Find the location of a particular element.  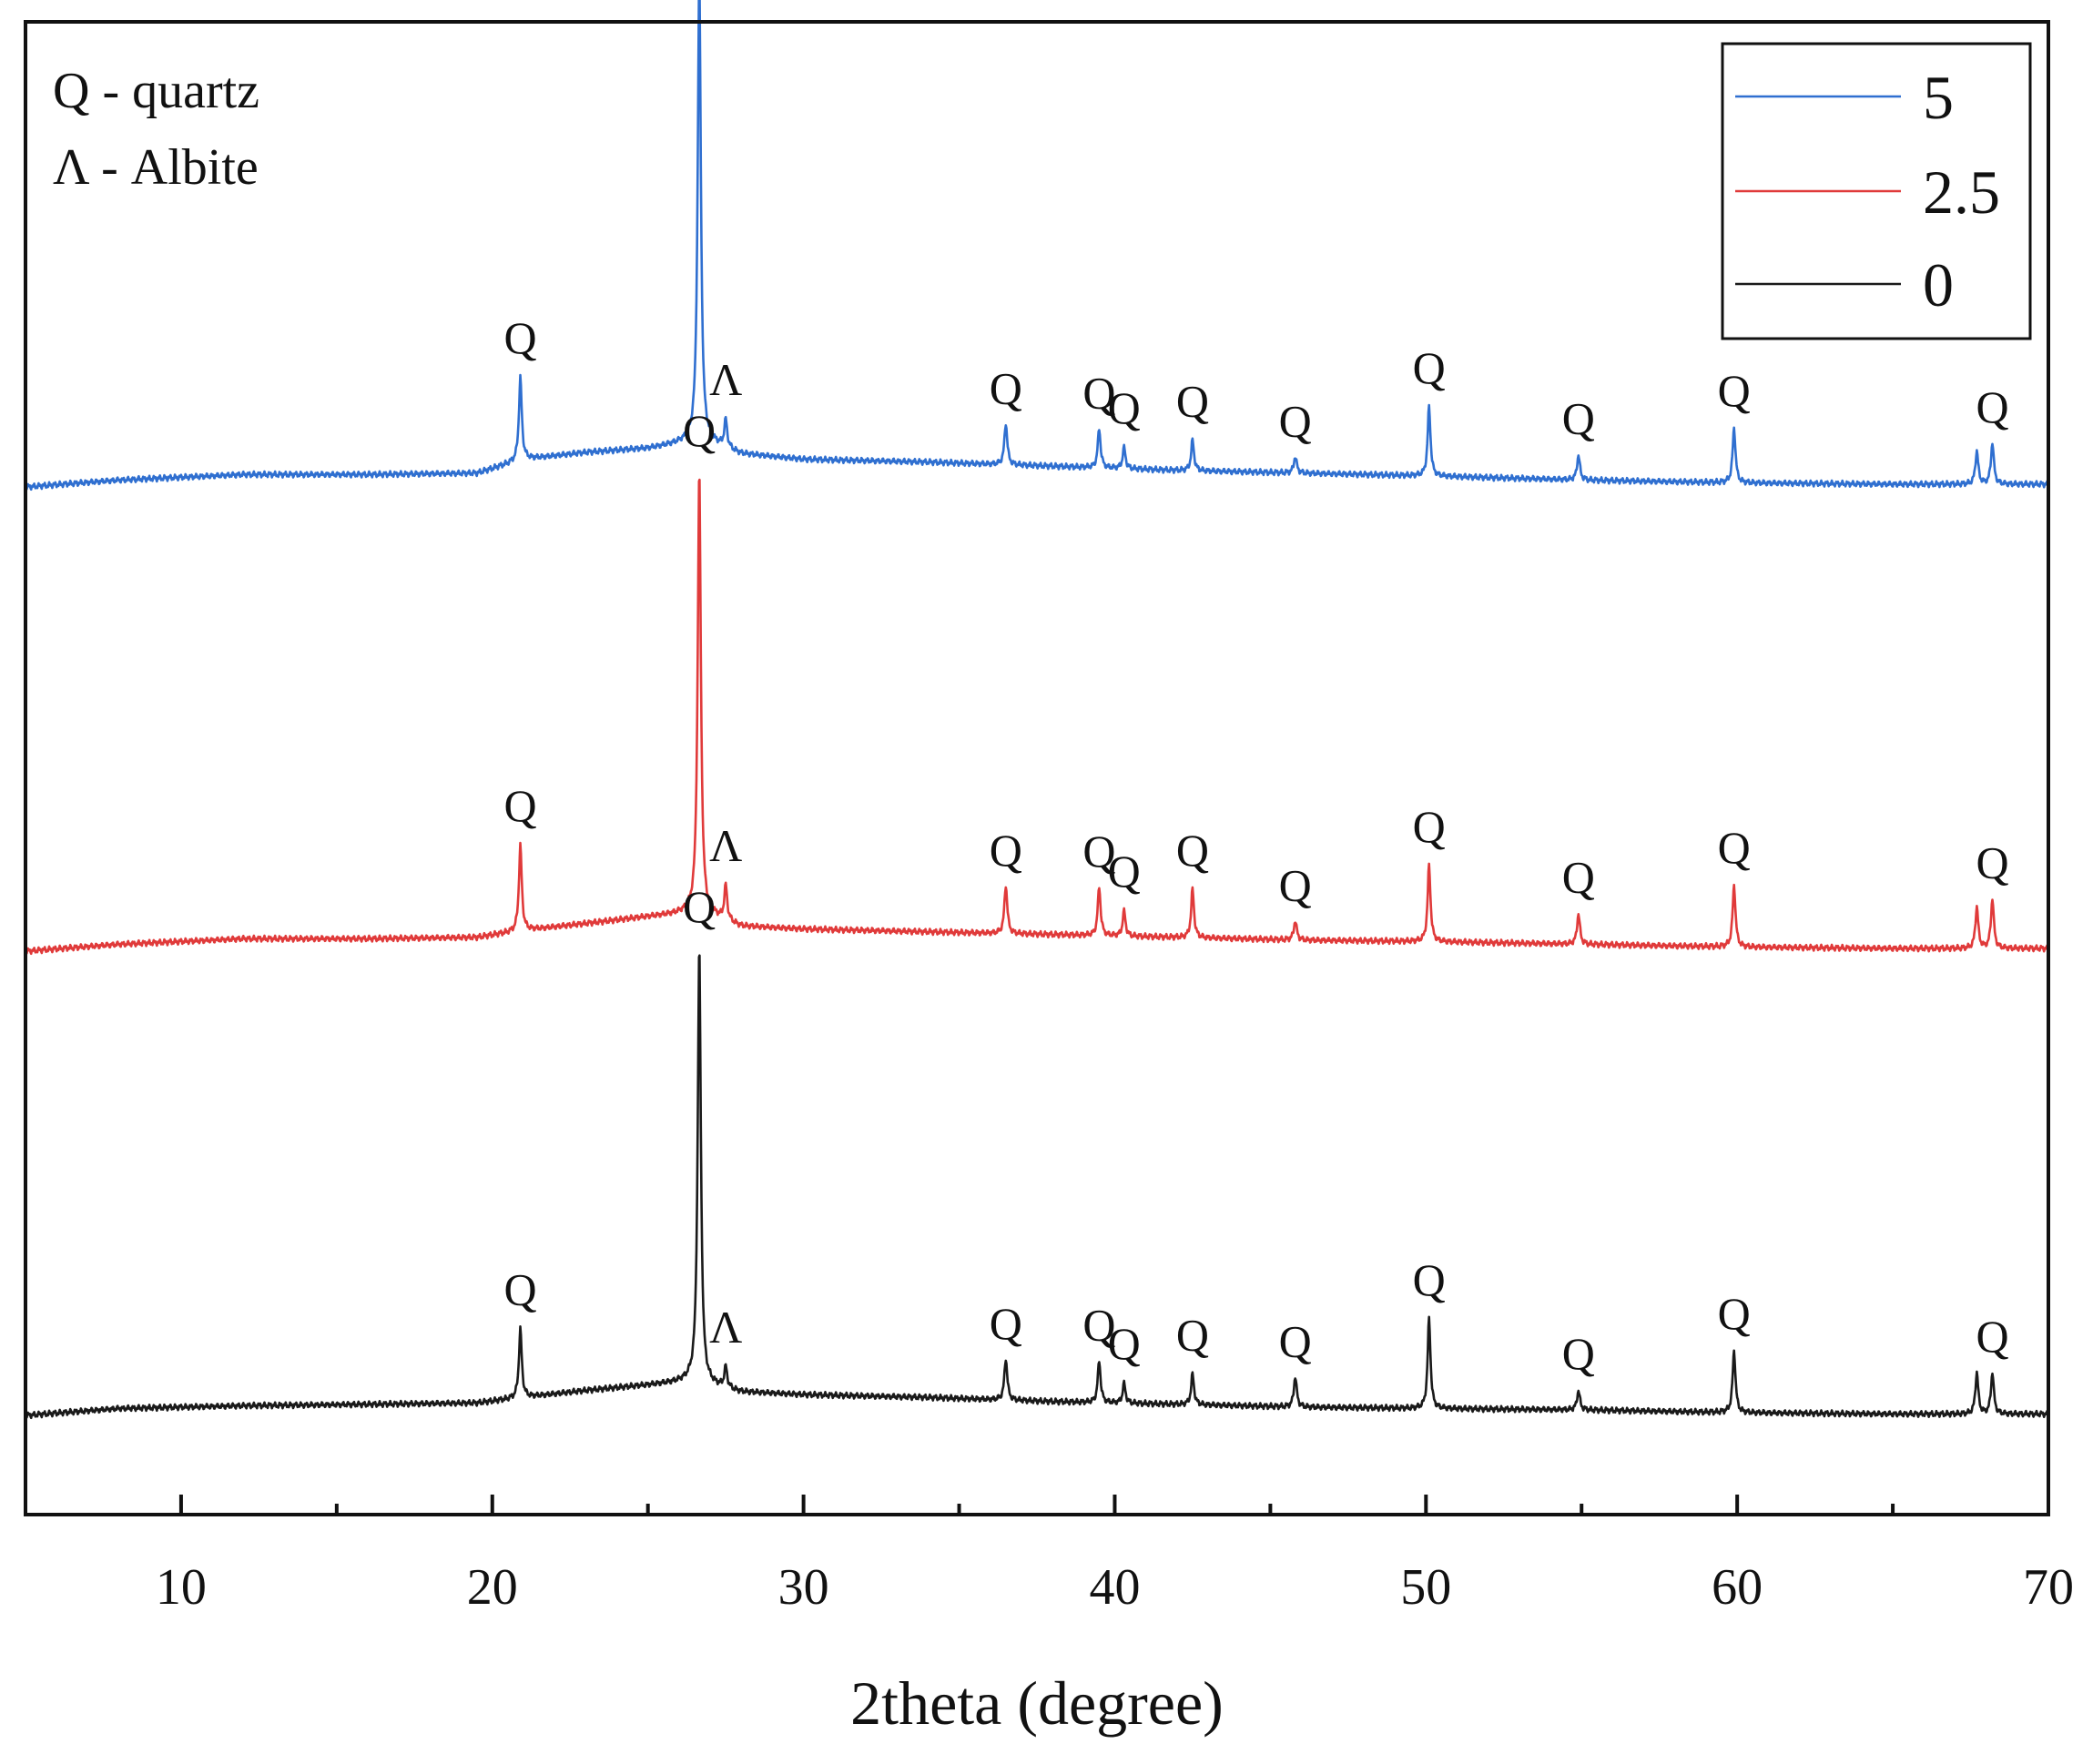

legend: 5 2.5 0 is located at coordinates (1877, 191).